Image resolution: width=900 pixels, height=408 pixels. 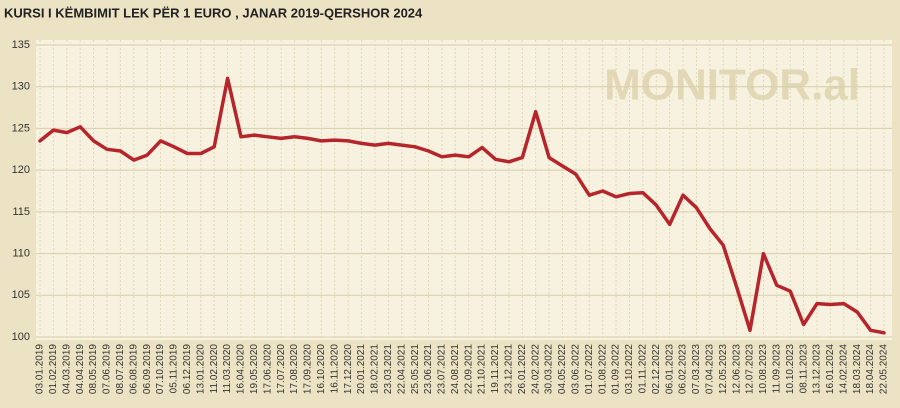 What do you see at coordinates (160, 369) in the screenshot?
I see `x-tick-label: 07.10.2019` at bounding box center [160, 369].